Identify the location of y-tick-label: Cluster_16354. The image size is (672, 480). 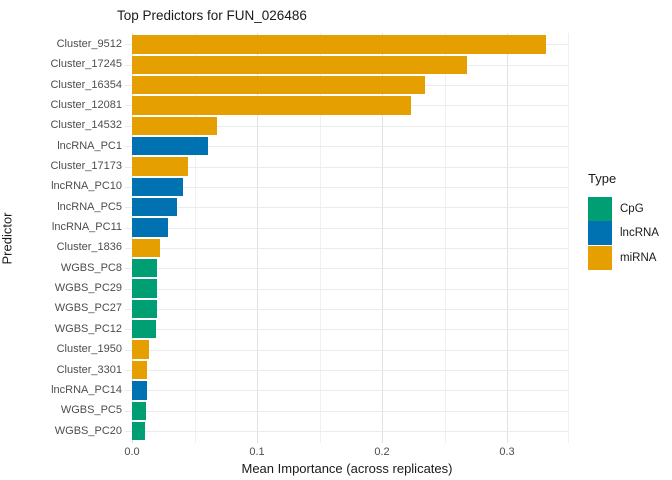
(86, 84).